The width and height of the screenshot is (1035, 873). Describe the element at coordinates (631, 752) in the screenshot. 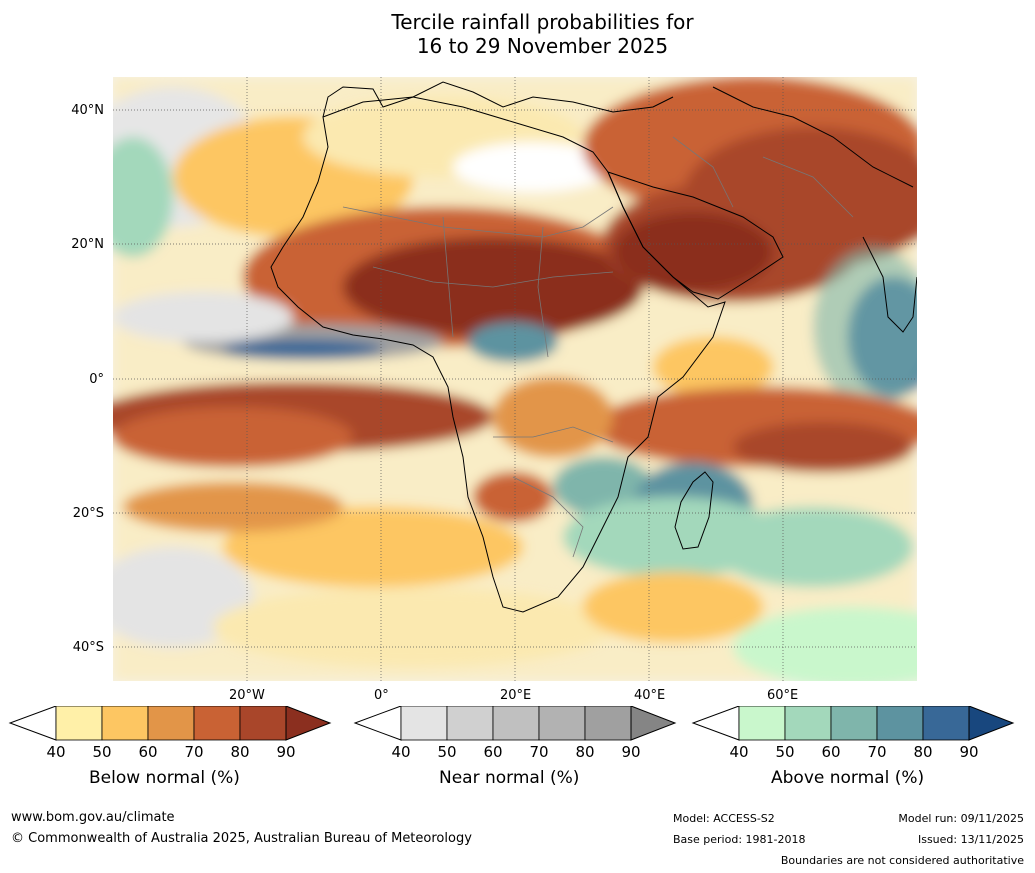

I see `cbar-near-tick: 90` at that location.